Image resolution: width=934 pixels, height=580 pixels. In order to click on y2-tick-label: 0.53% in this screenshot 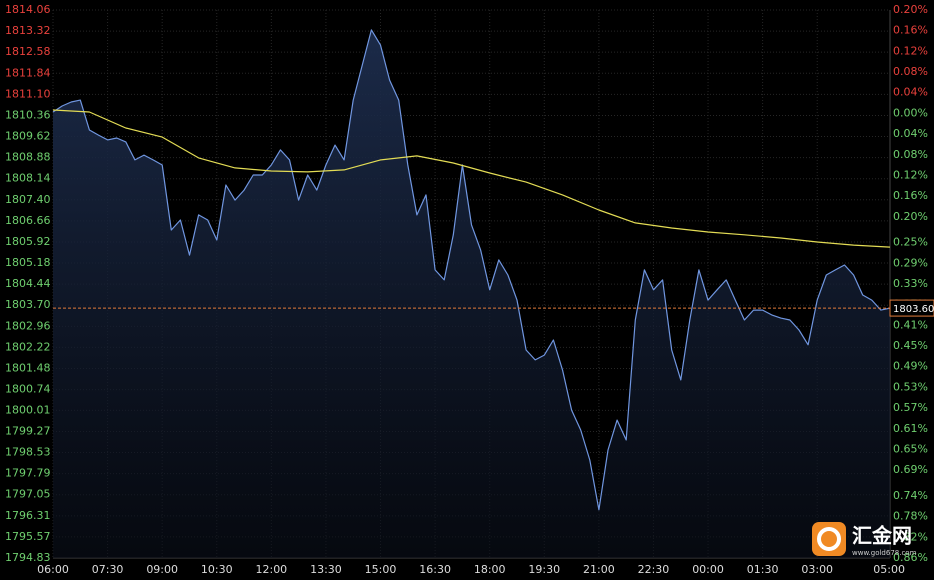, I will do `click(910, 386)`.